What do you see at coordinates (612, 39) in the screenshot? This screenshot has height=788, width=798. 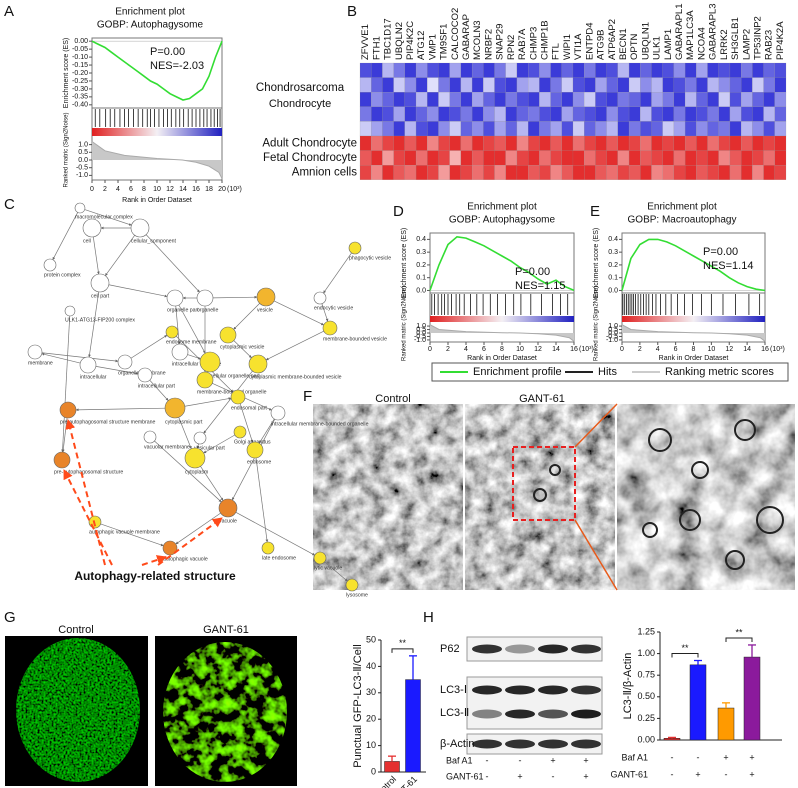 I see `gene-label: ATP6AP2` at bounding box center [612, 39].